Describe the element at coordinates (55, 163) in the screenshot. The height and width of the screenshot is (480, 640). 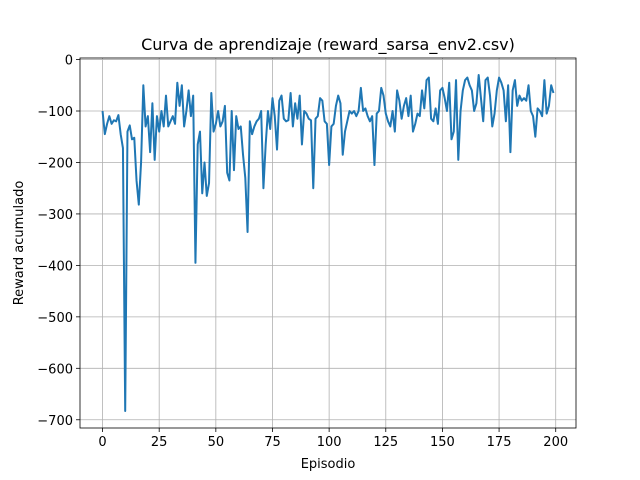
I see `y-tick-label: −200` at that location.